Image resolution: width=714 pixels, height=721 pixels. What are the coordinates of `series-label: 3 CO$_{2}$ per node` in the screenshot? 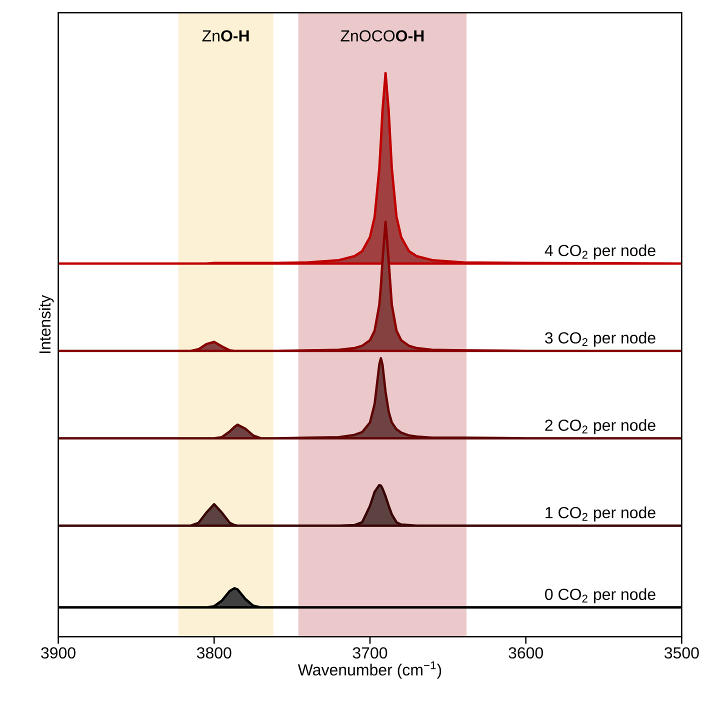 It's located at (600, 339).